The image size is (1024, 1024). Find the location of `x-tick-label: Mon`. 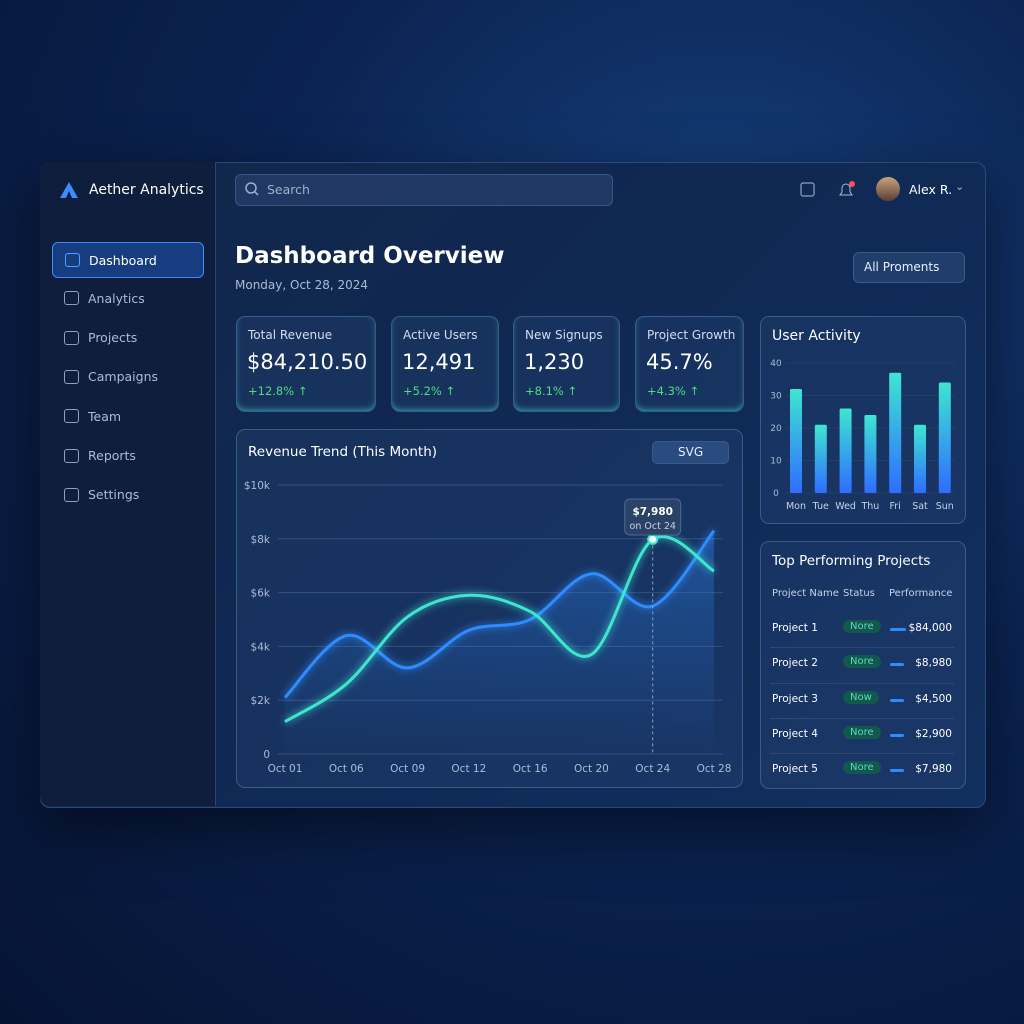

x-tick-label: Mon is located at coordinates (796, 506).